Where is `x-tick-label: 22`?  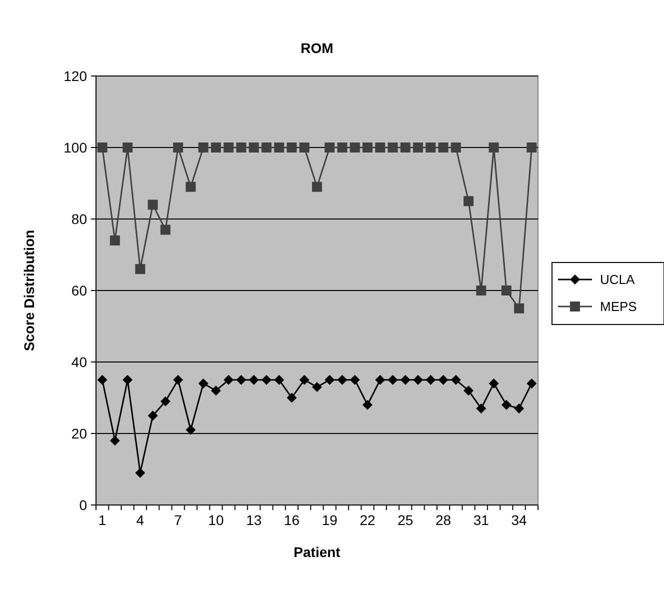
x-tick-label: 22 is located at coordinates (368, 520).